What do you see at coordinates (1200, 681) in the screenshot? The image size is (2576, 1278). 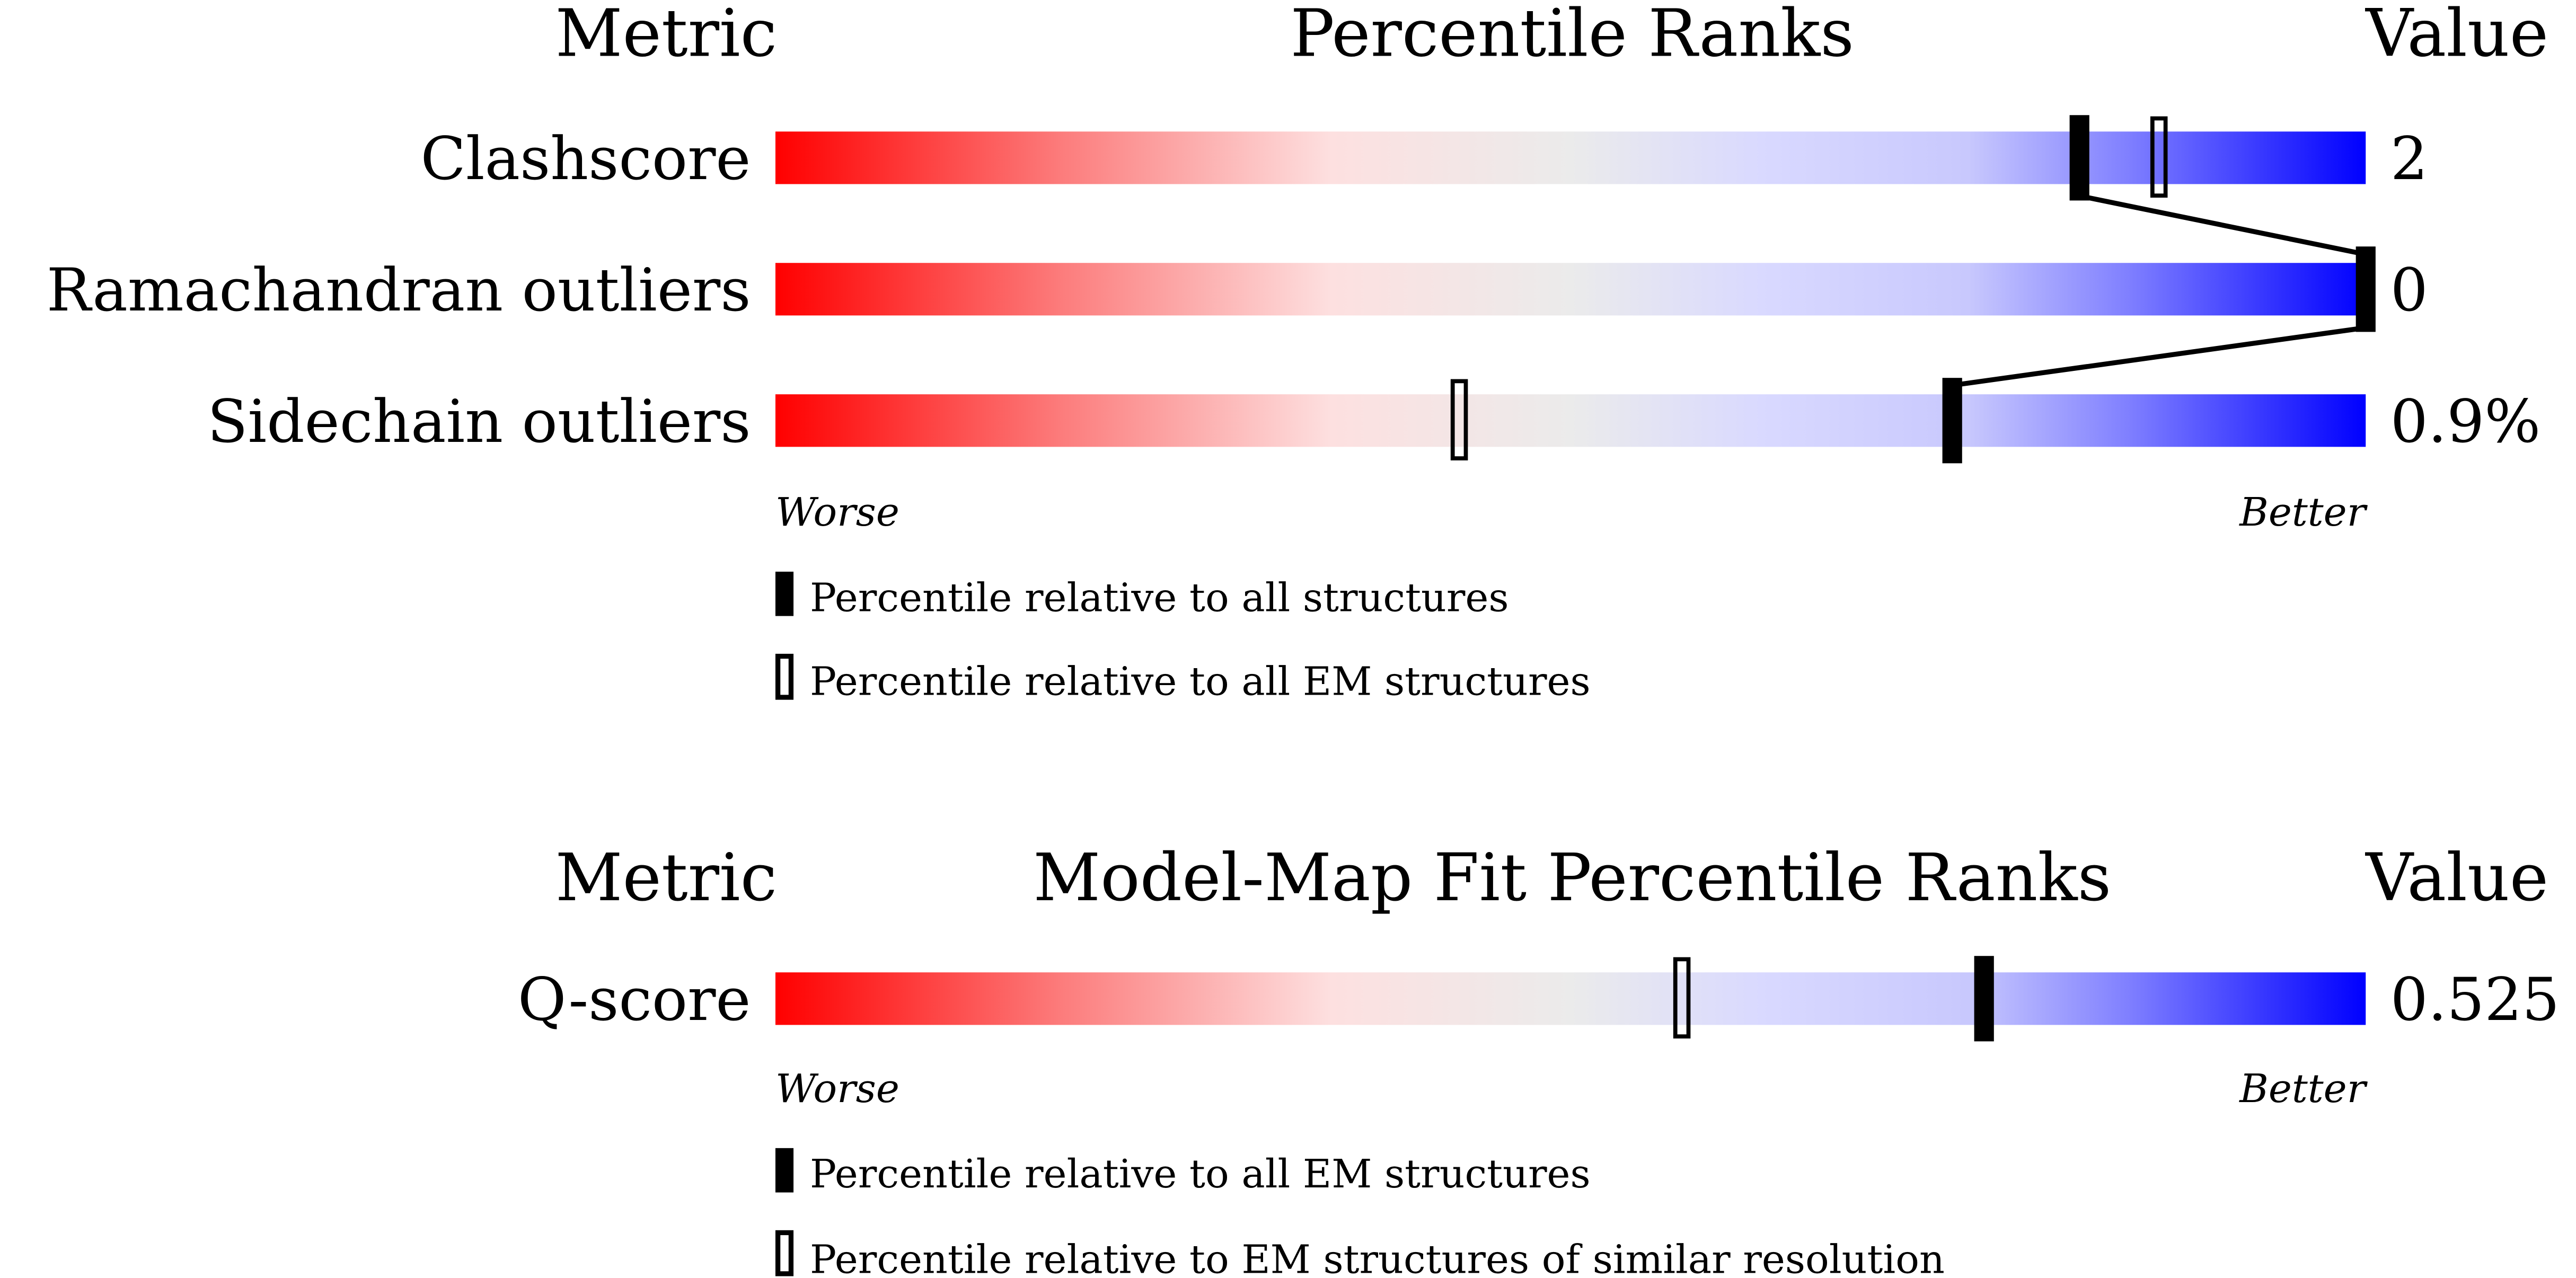 I see `legend-hollow-label: Percentile relative to all EM structures` at bounding box center [1200, 681].